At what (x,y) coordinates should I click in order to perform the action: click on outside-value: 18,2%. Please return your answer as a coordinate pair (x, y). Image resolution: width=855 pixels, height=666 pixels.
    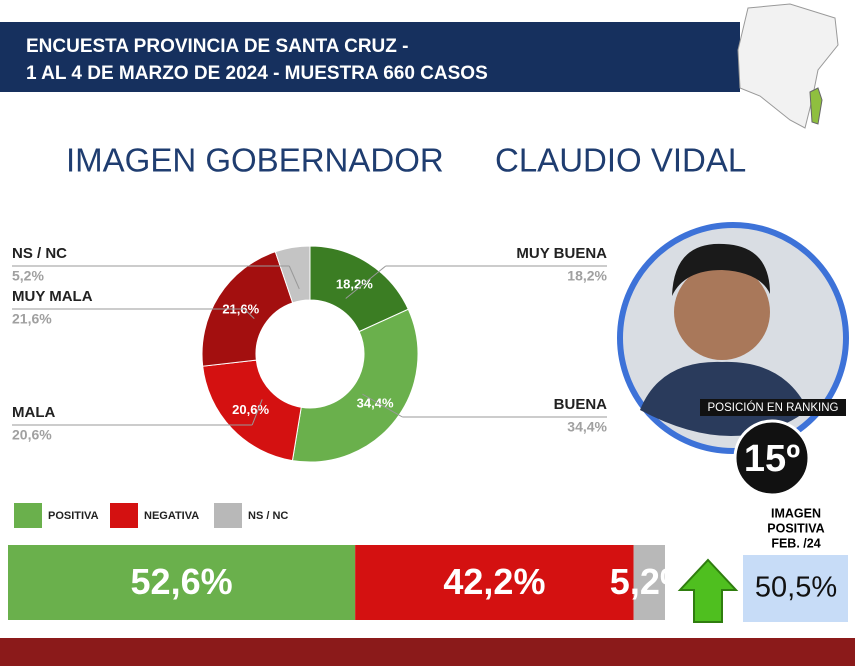
    Looking at the image, I should click on (587, 276).